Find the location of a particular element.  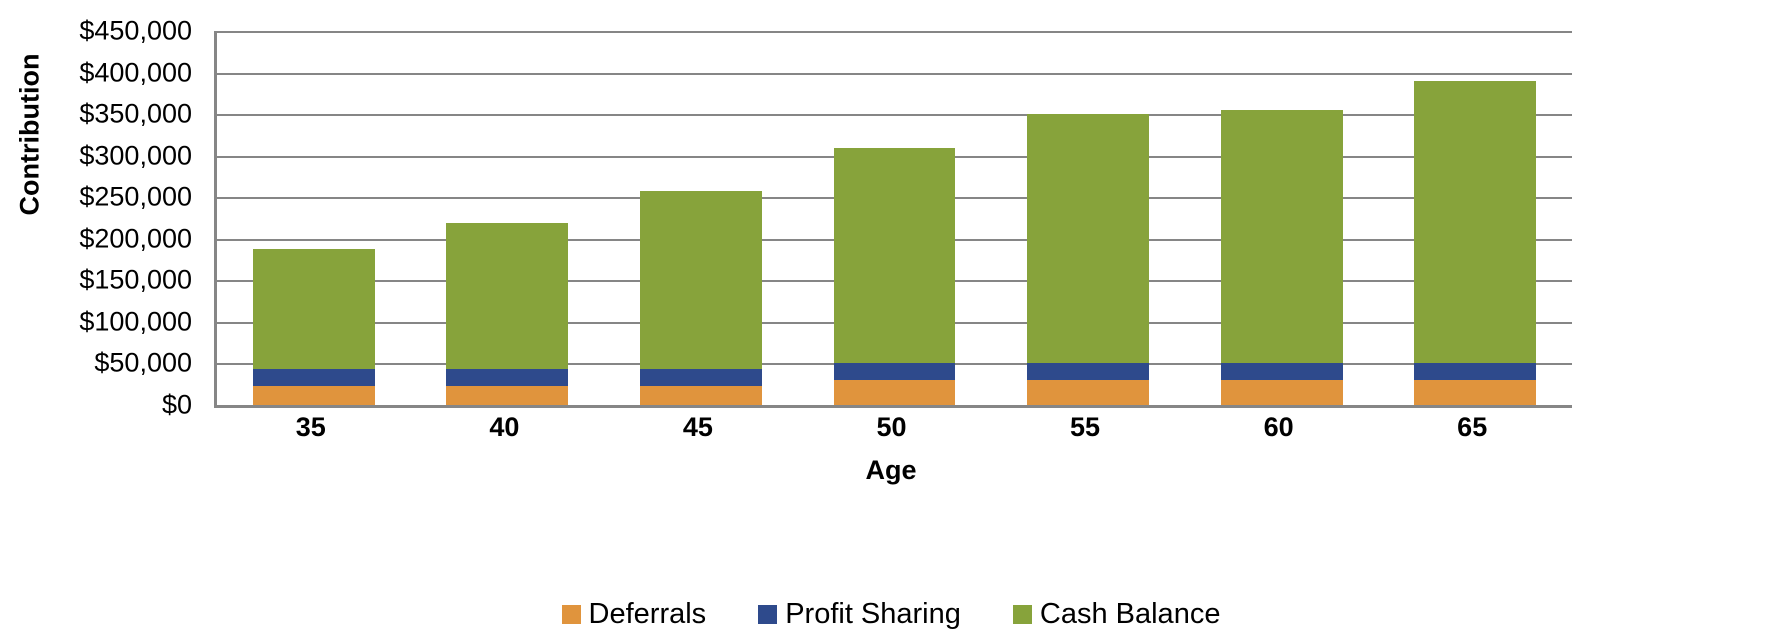

y-tick-label: $350,000 is located at coordinates (135, 113).